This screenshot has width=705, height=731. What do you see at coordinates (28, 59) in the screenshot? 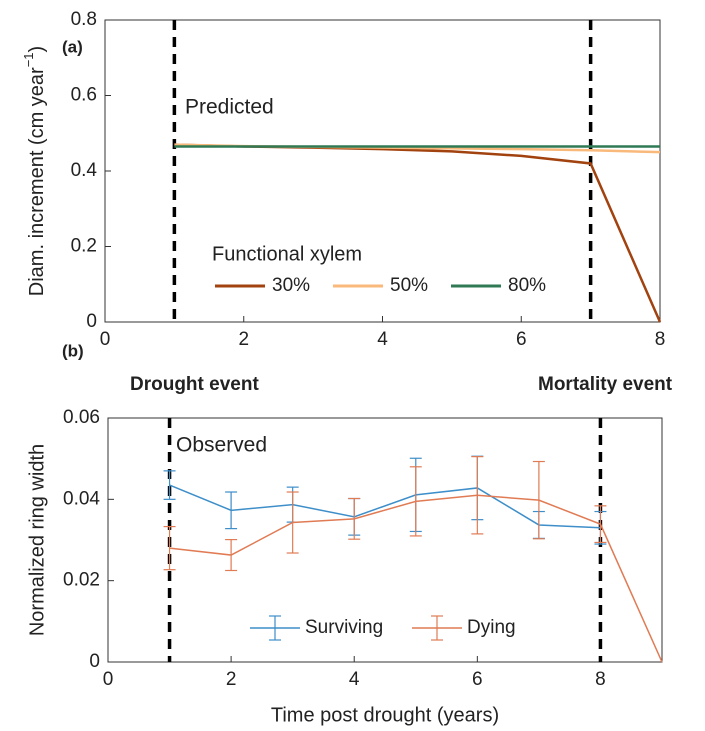
I see `y-axis-label-sup: −1` at bounding box center [28, 59].